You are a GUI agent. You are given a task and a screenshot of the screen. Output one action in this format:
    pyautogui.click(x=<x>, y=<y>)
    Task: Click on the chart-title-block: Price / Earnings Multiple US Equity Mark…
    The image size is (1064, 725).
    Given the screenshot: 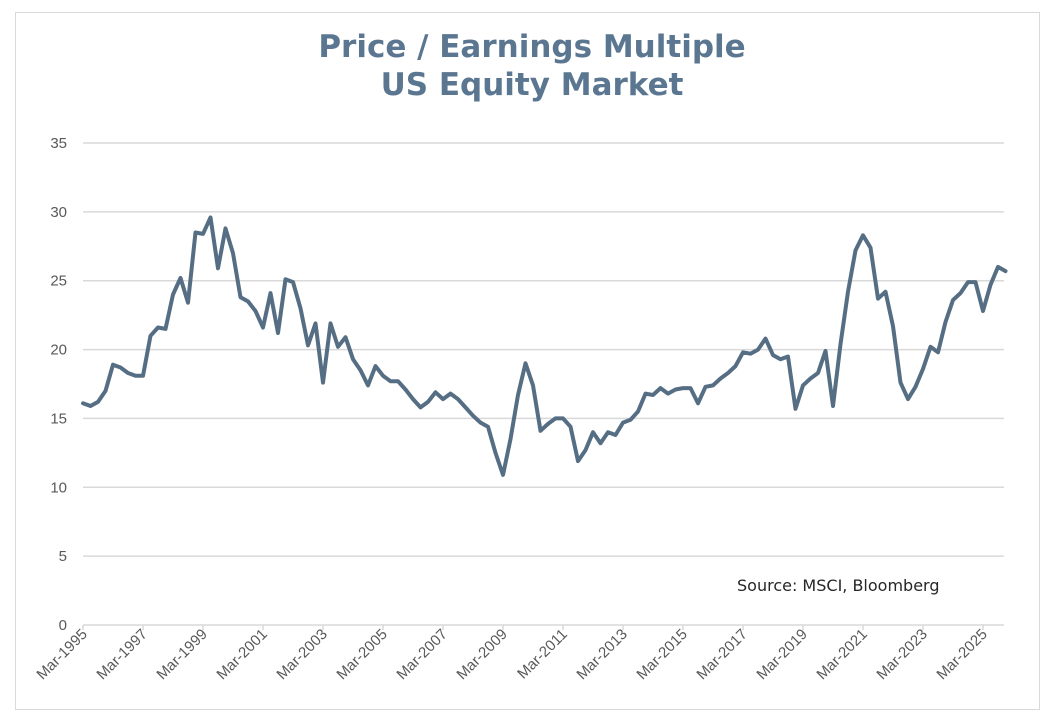 What is the action you would take?
    pyautogui.click(x=532, y=66)
    